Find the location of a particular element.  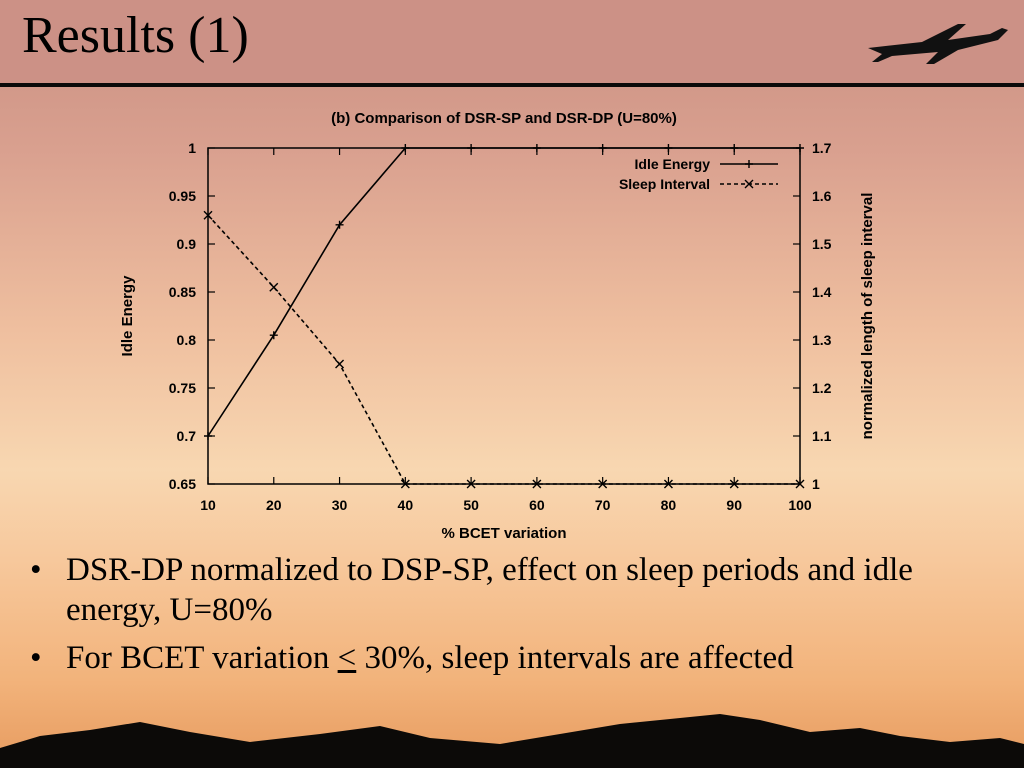

x-tick-label: 10 is located at coordinates (208, 505).